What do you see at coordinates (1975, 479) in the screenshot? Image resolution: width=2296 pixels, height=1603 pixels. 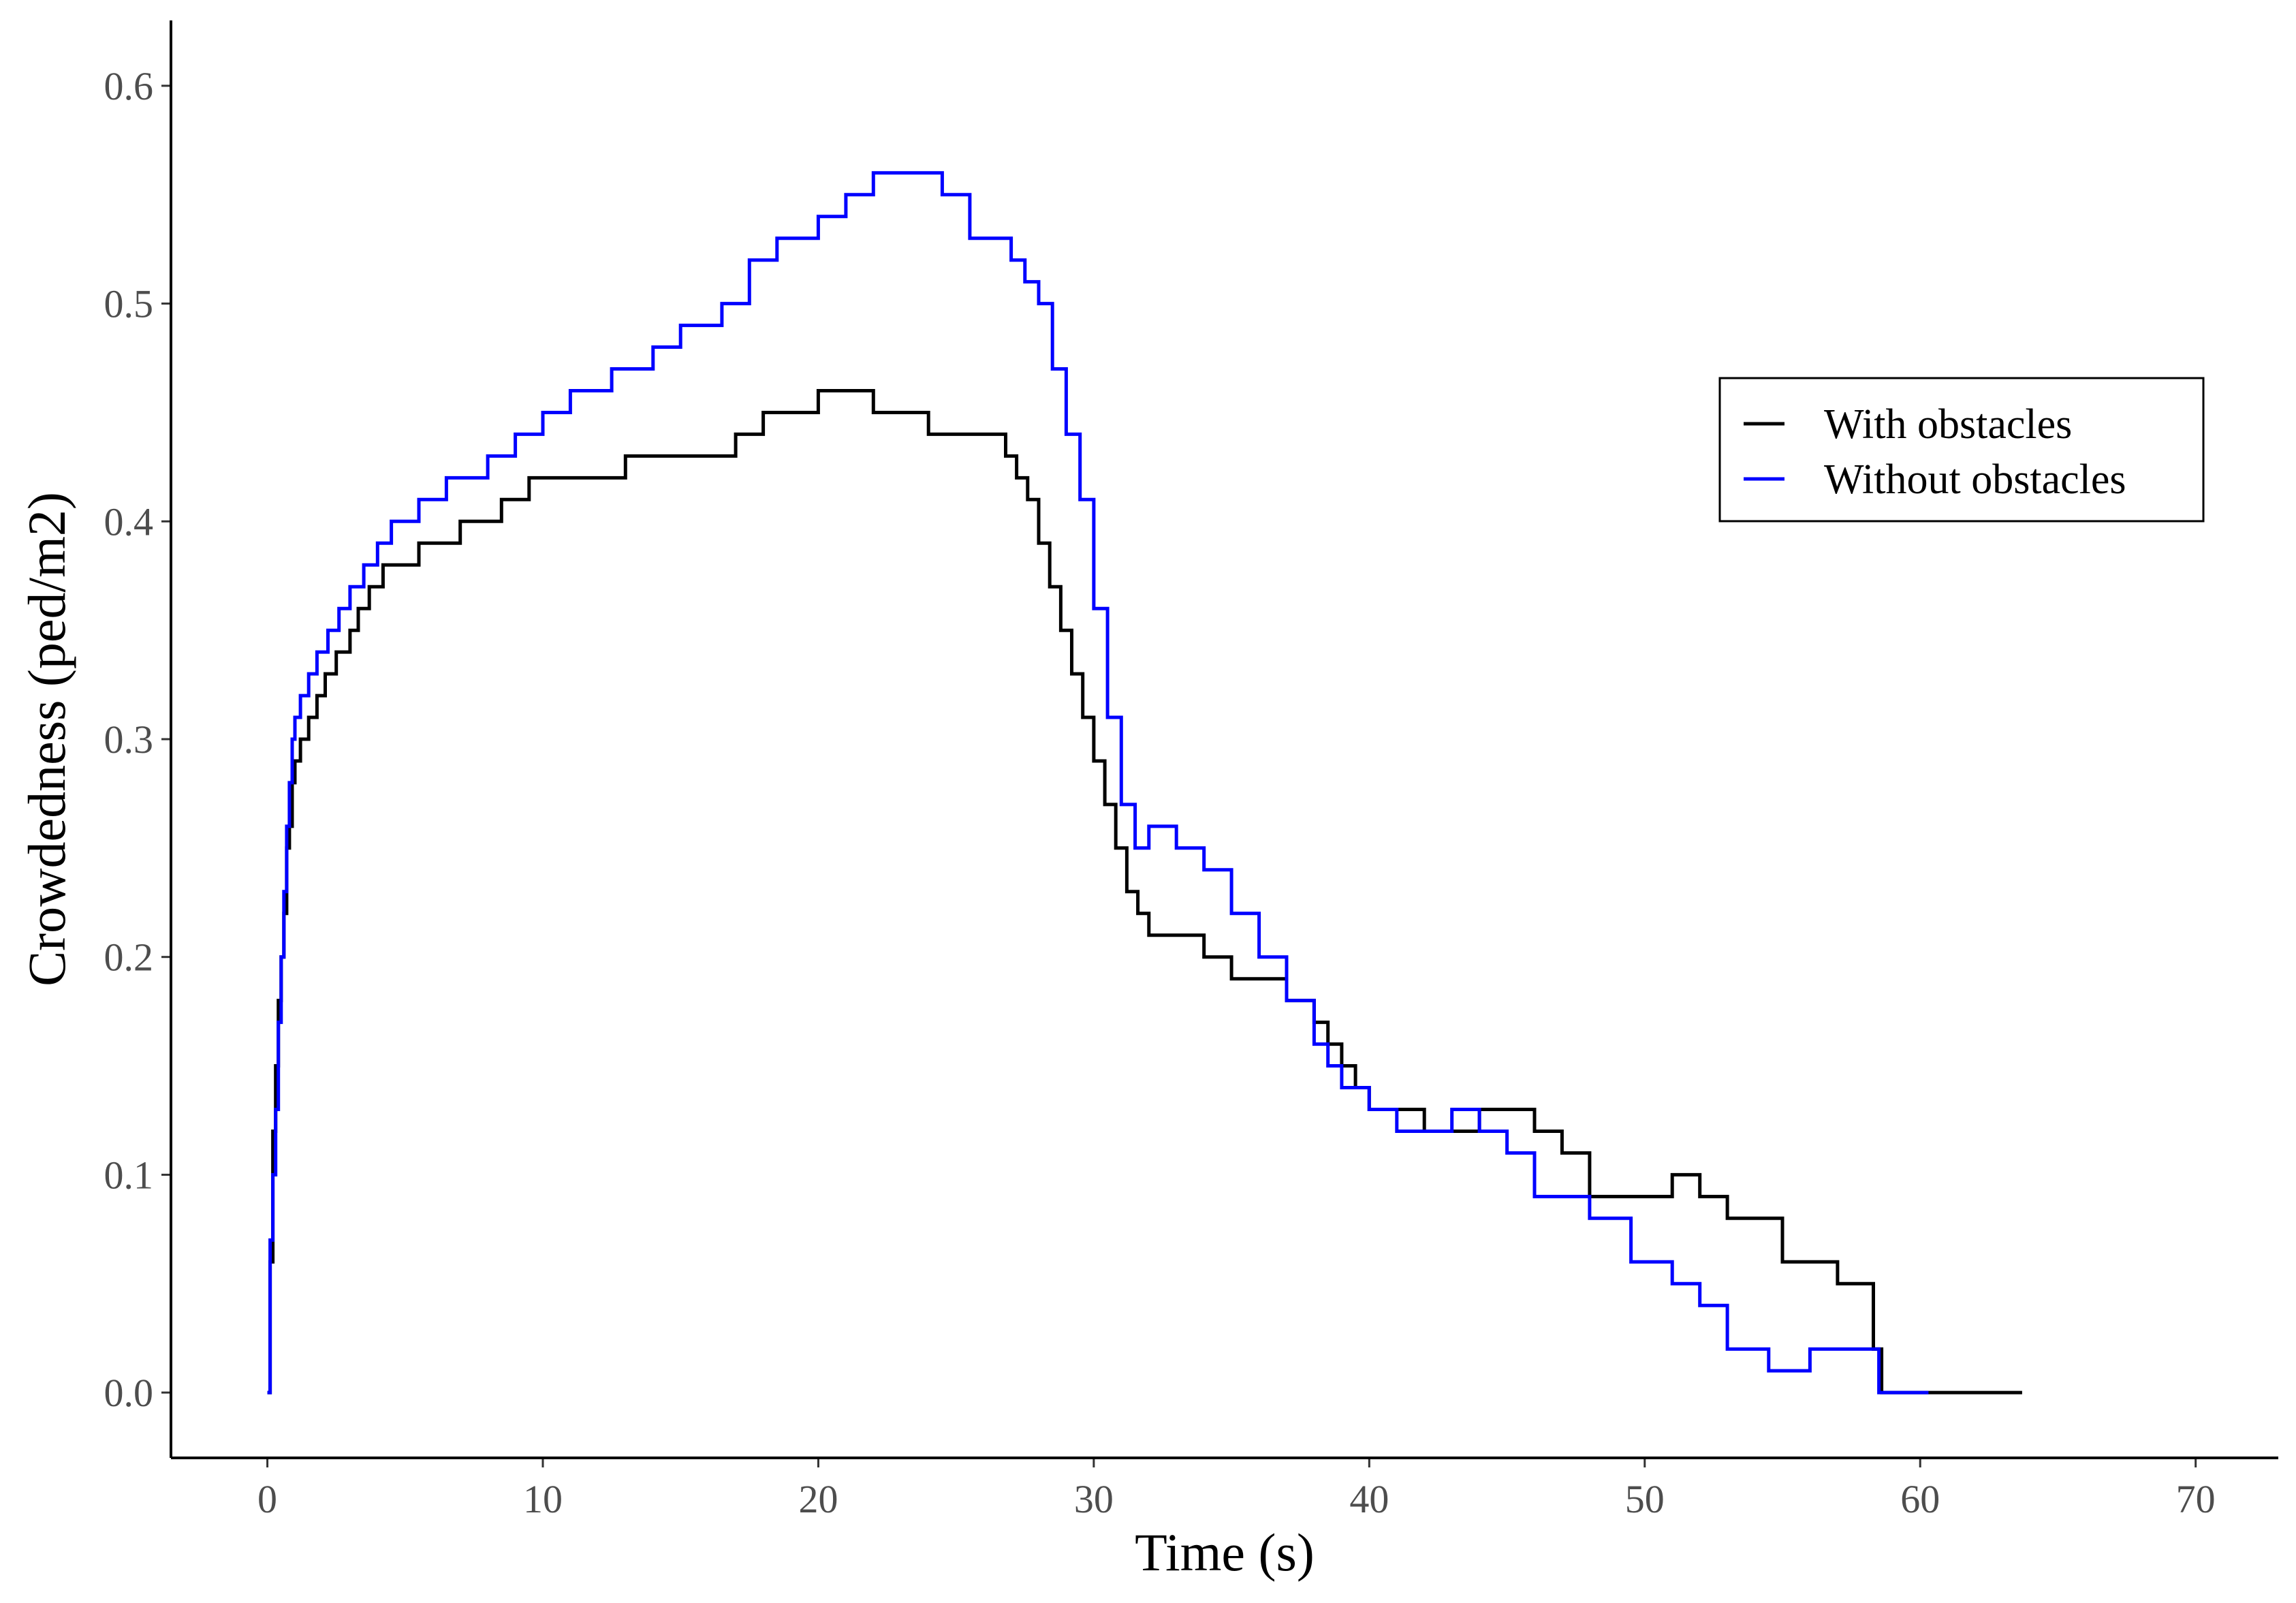 I see `legend-label-without-obstacles: Without obstacles` at bounding box center [1975, 479].